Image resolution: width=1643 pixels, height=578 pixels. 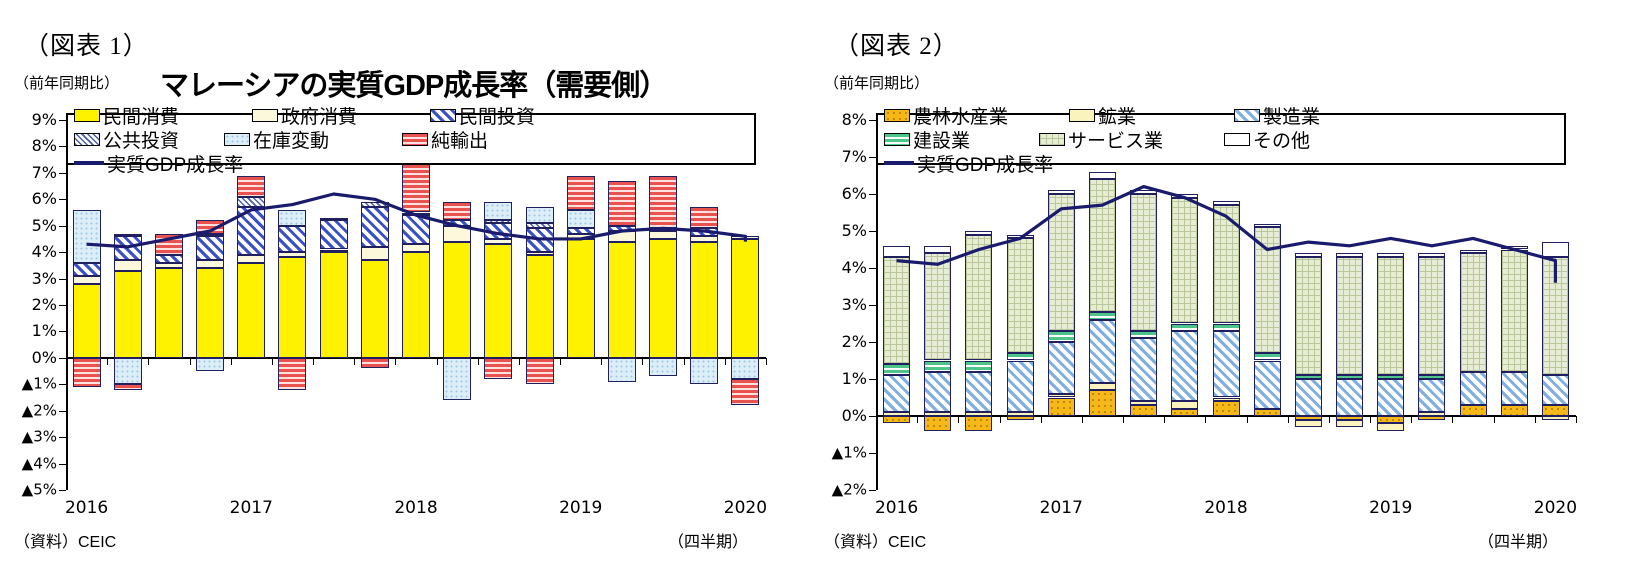 I want to click on legend-item-2-3: 建設業, so click(x=961, y=139).